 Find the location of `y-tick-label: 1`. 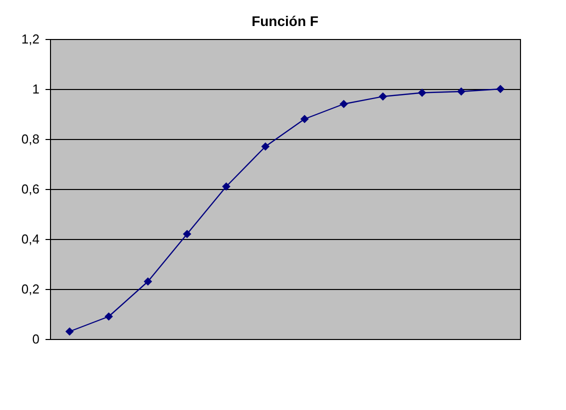

y-tick-label: 1 is located at coordinates (36, 89).